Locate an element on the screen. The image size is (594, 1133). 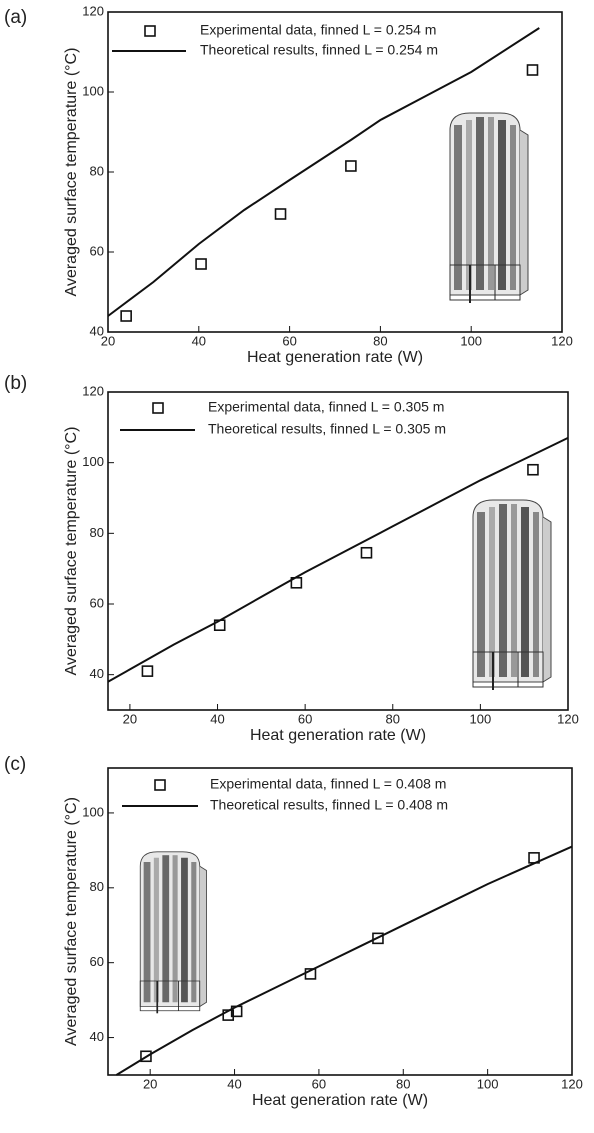
legend-label: Theoretical results, finned L = 0.408 m is located at coordinates (329, 805).